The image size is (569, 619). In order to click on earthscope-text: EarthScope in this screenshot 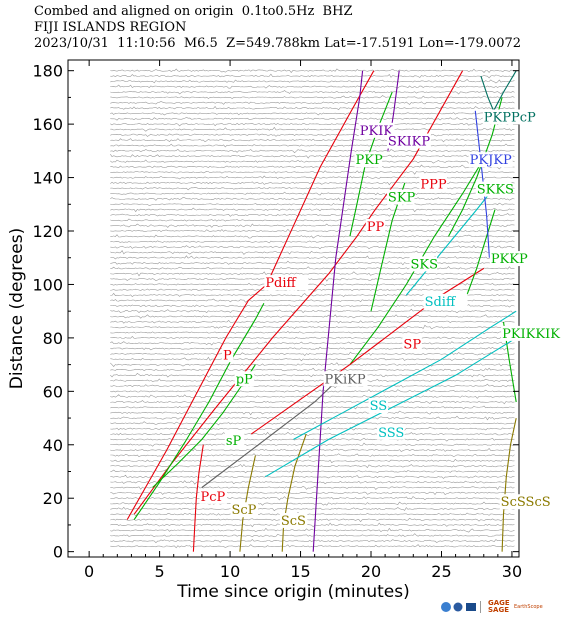, I will do `click(528, 607)`.